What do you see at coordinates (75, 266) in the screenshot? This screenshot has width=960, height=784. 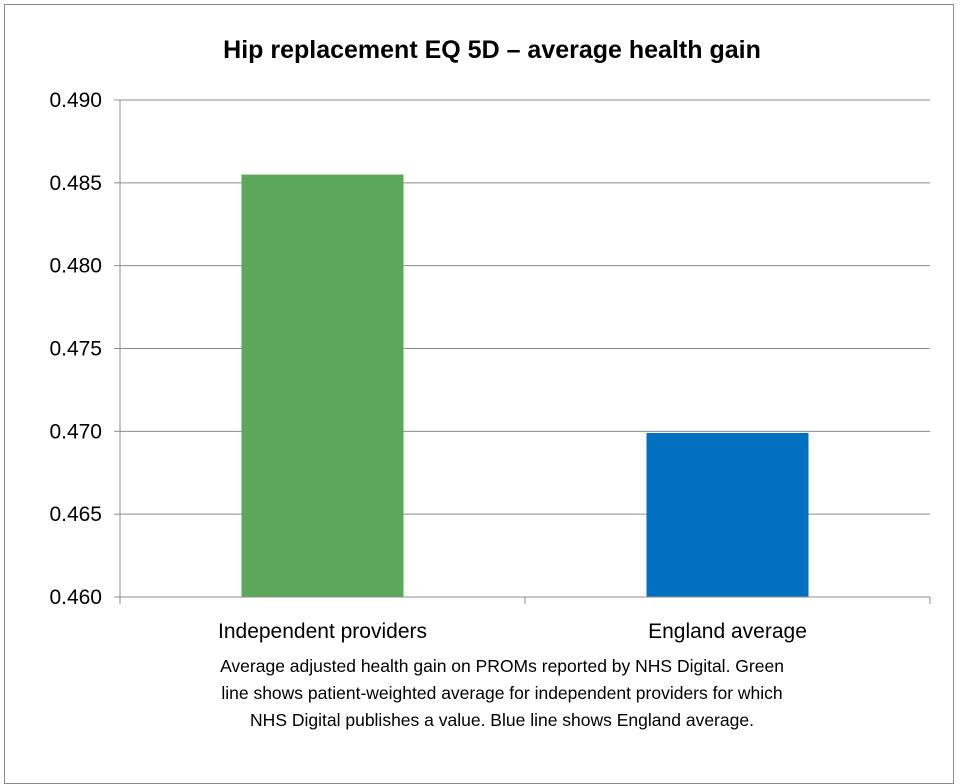 I see `y-tick-label: 0.480` at bounding box center [75, 266].